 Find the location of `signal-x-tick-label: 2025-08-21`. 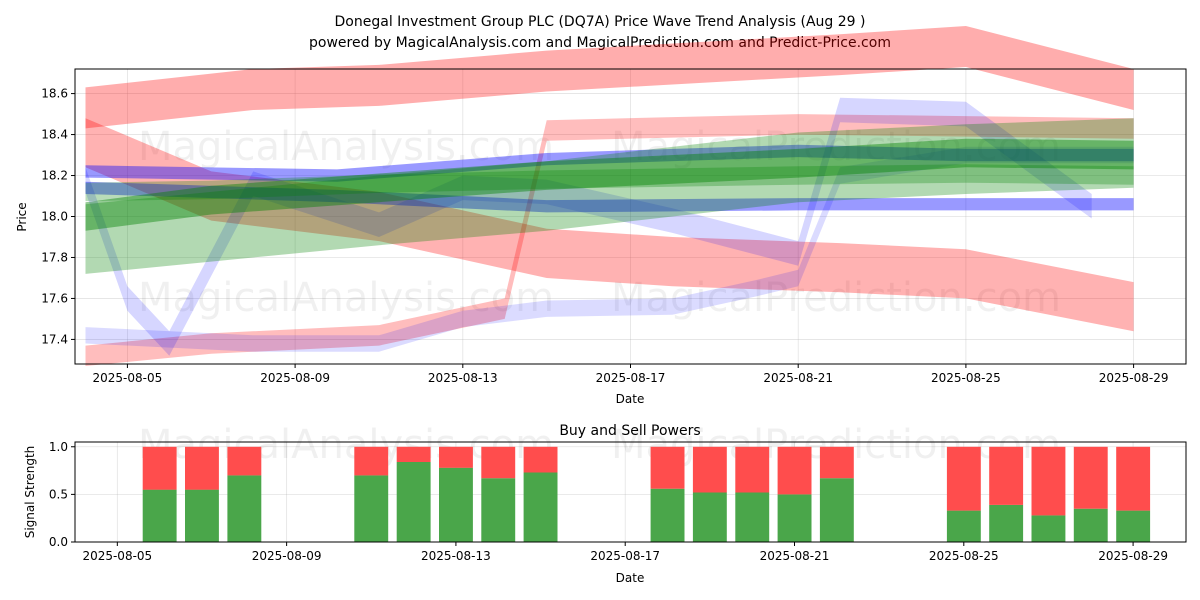

signal-x-tick-label: 2025-08-21 is located at coordinates (795, 556).